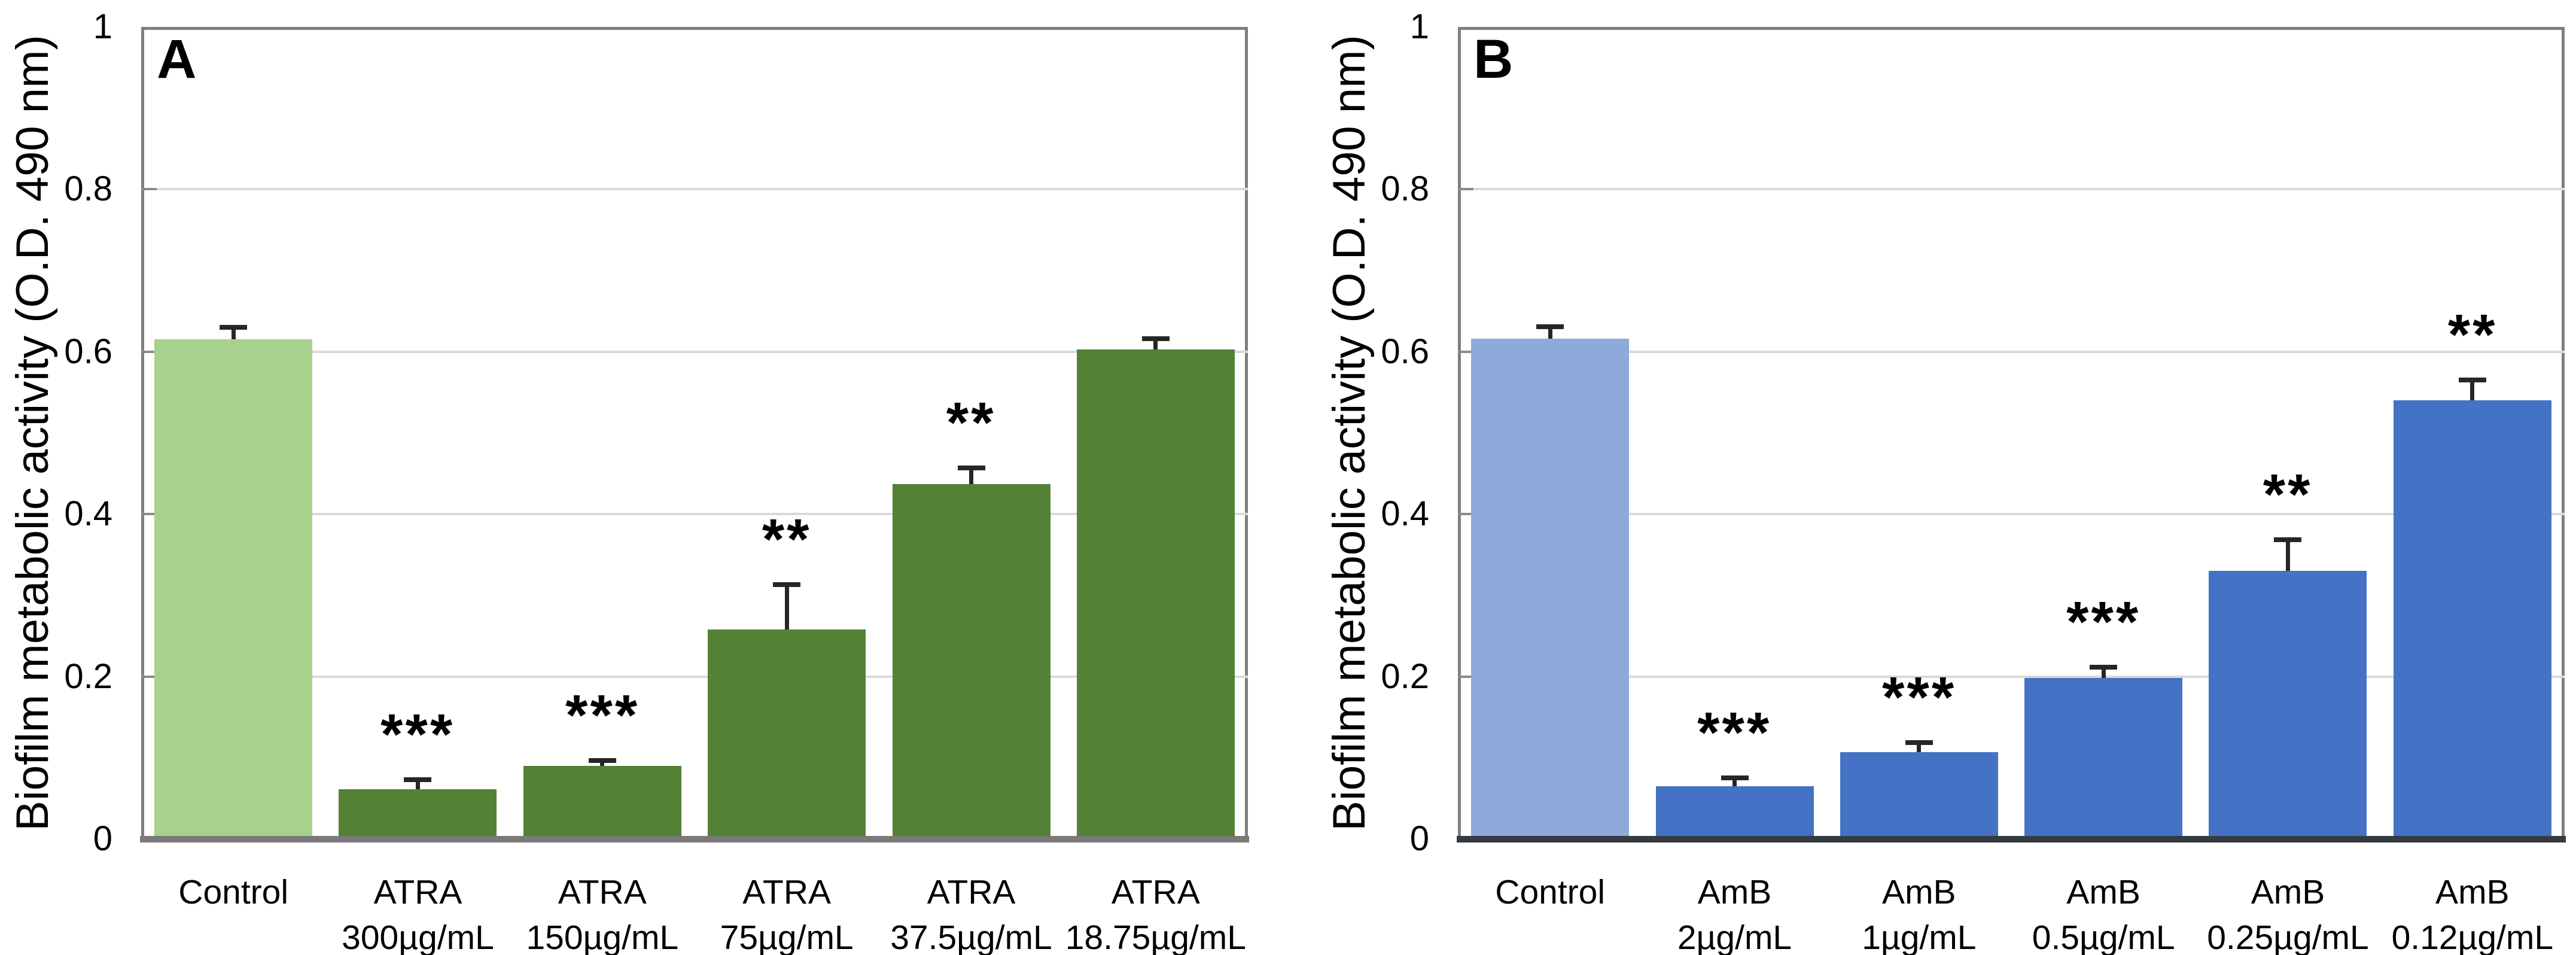 This screenshot has width=2576, height=955. What do you see at coordinates (177, 59) in the screenshot?
I see `panel-letter: A` at bounding box center [177, 59].